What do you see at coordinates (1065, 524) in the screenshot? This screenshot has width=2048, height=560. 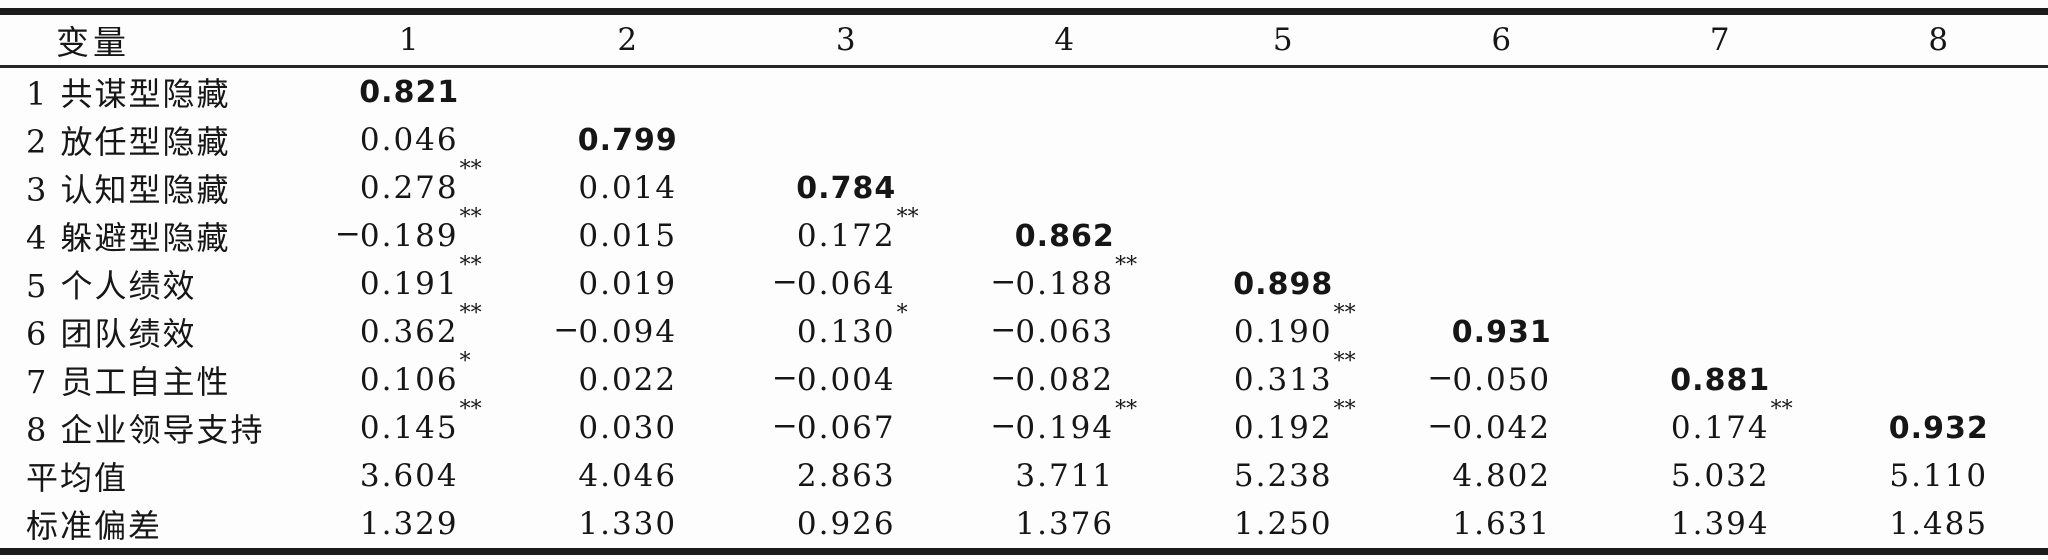 I see `value-cell: 1.376` at bounding box center [1065, 524].